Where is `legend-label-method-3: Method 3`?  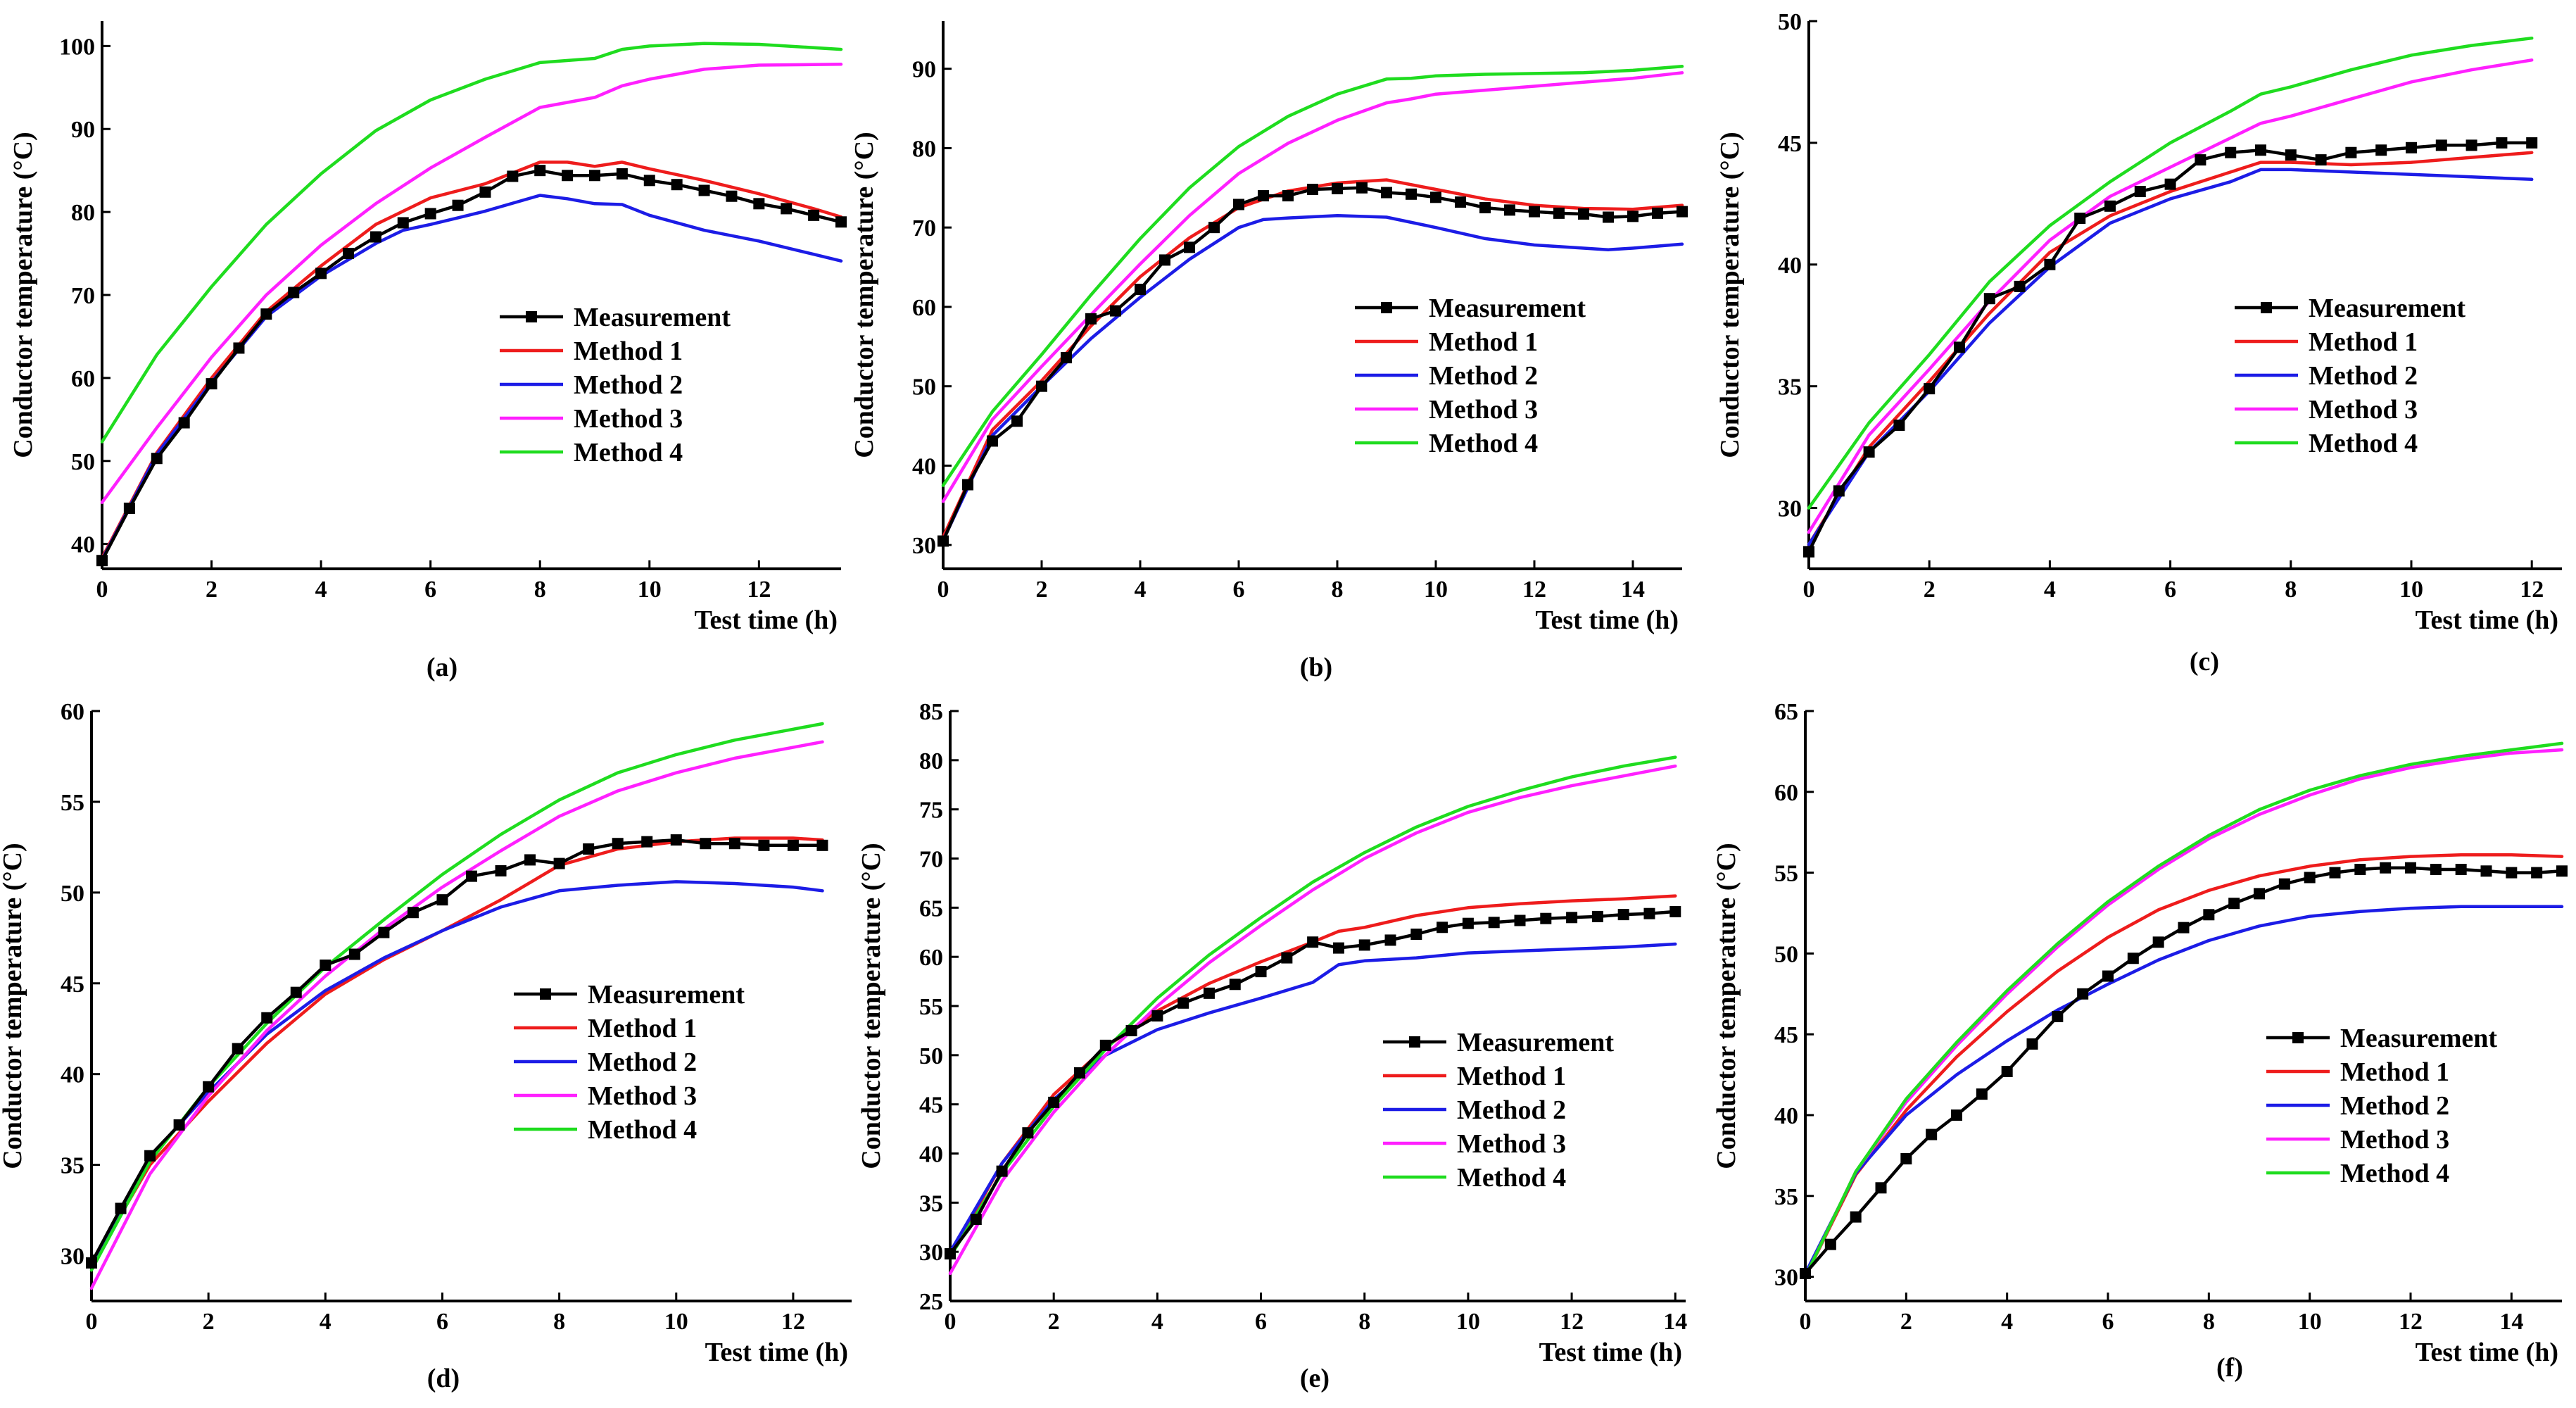
legend-label-method-3: Method 3 is located at coordinates (1483, 410).